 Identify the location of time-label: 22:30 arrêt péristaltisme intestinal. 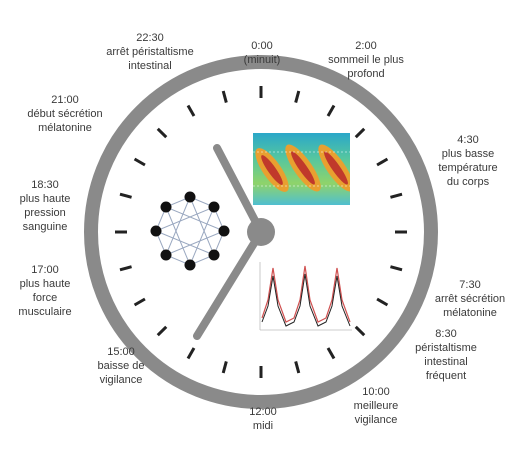
(149, 52).